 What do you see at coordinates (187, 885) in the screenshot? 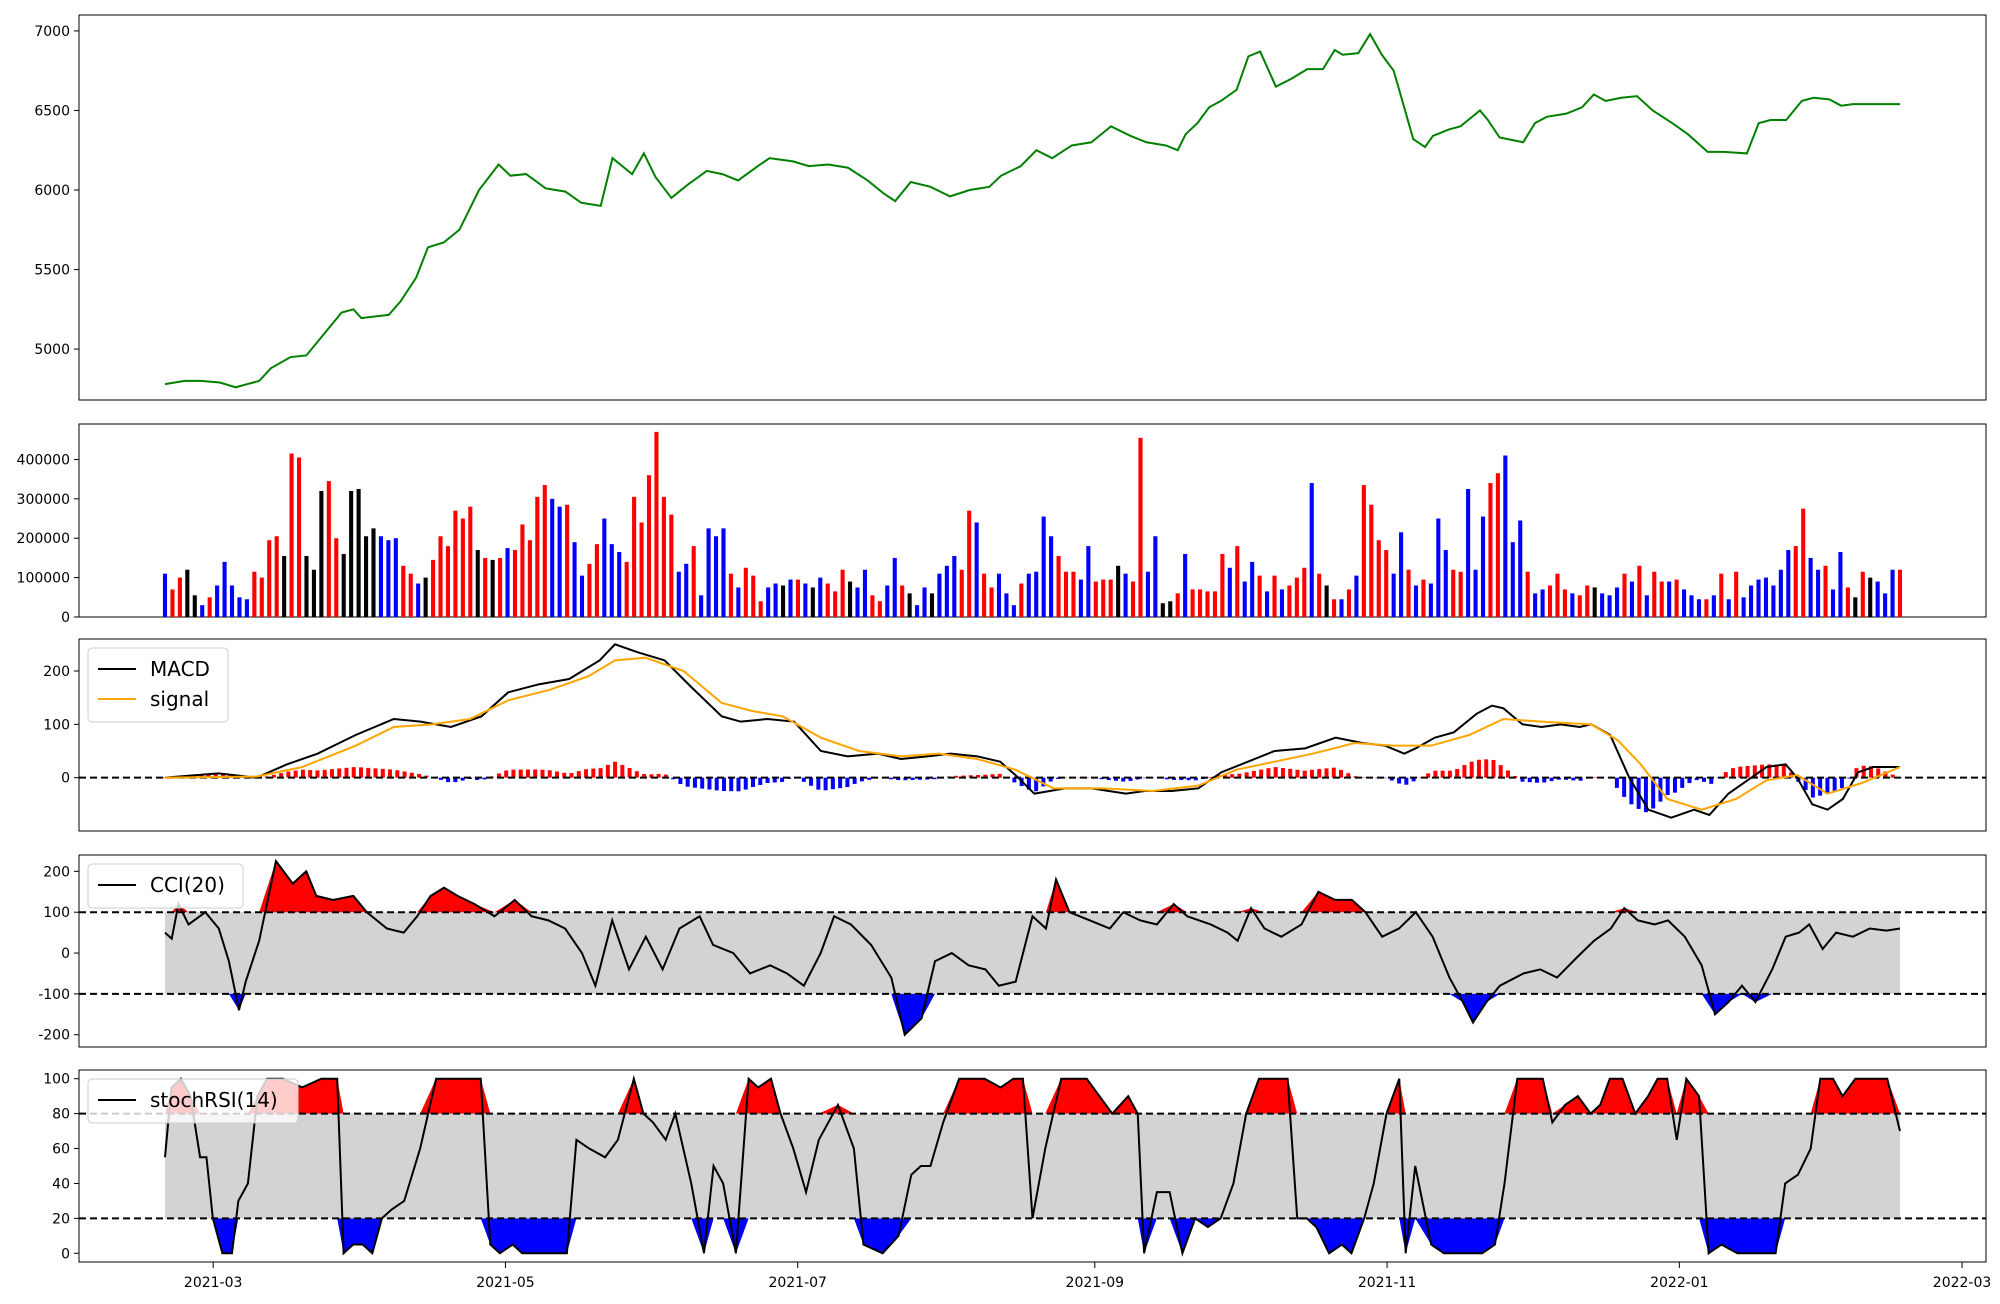
I see `legend-label: CCI(20)` at bounding box center [187, 885].